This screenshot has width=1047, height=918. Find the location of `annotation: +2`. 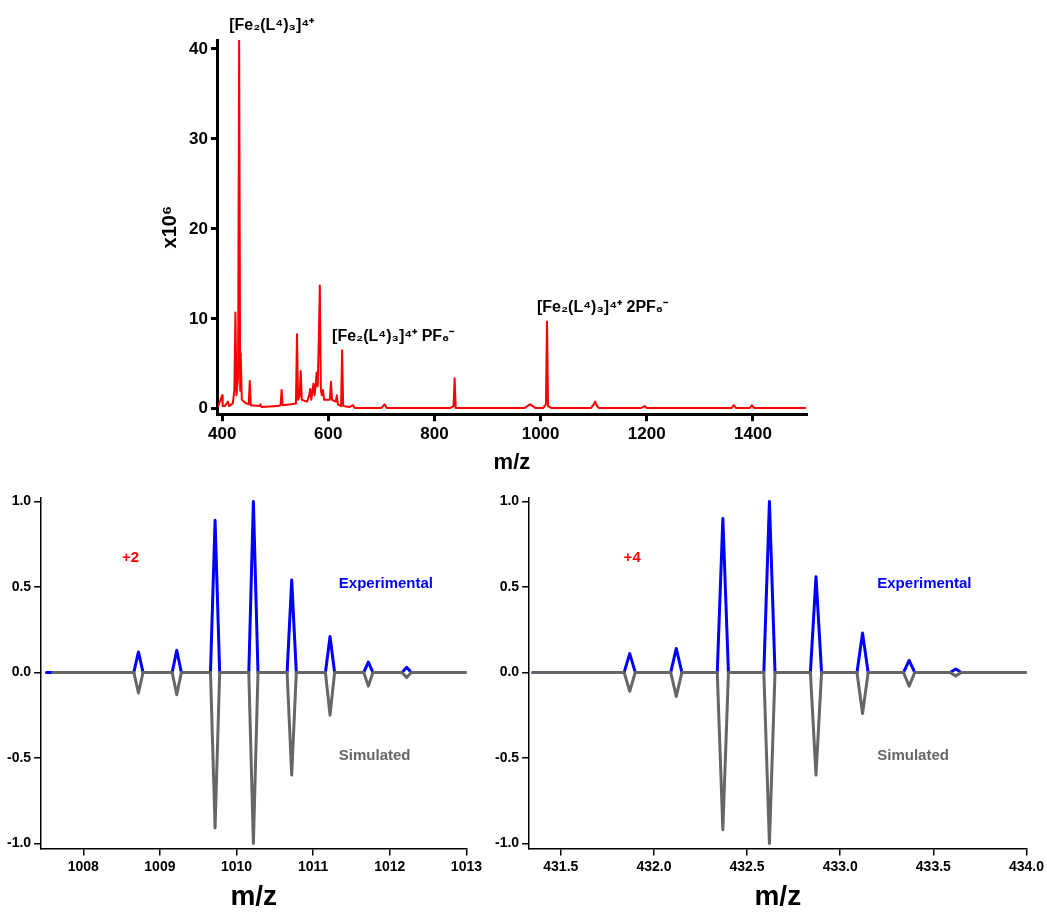

annotation: +2 is located at coordinates (130, 556).